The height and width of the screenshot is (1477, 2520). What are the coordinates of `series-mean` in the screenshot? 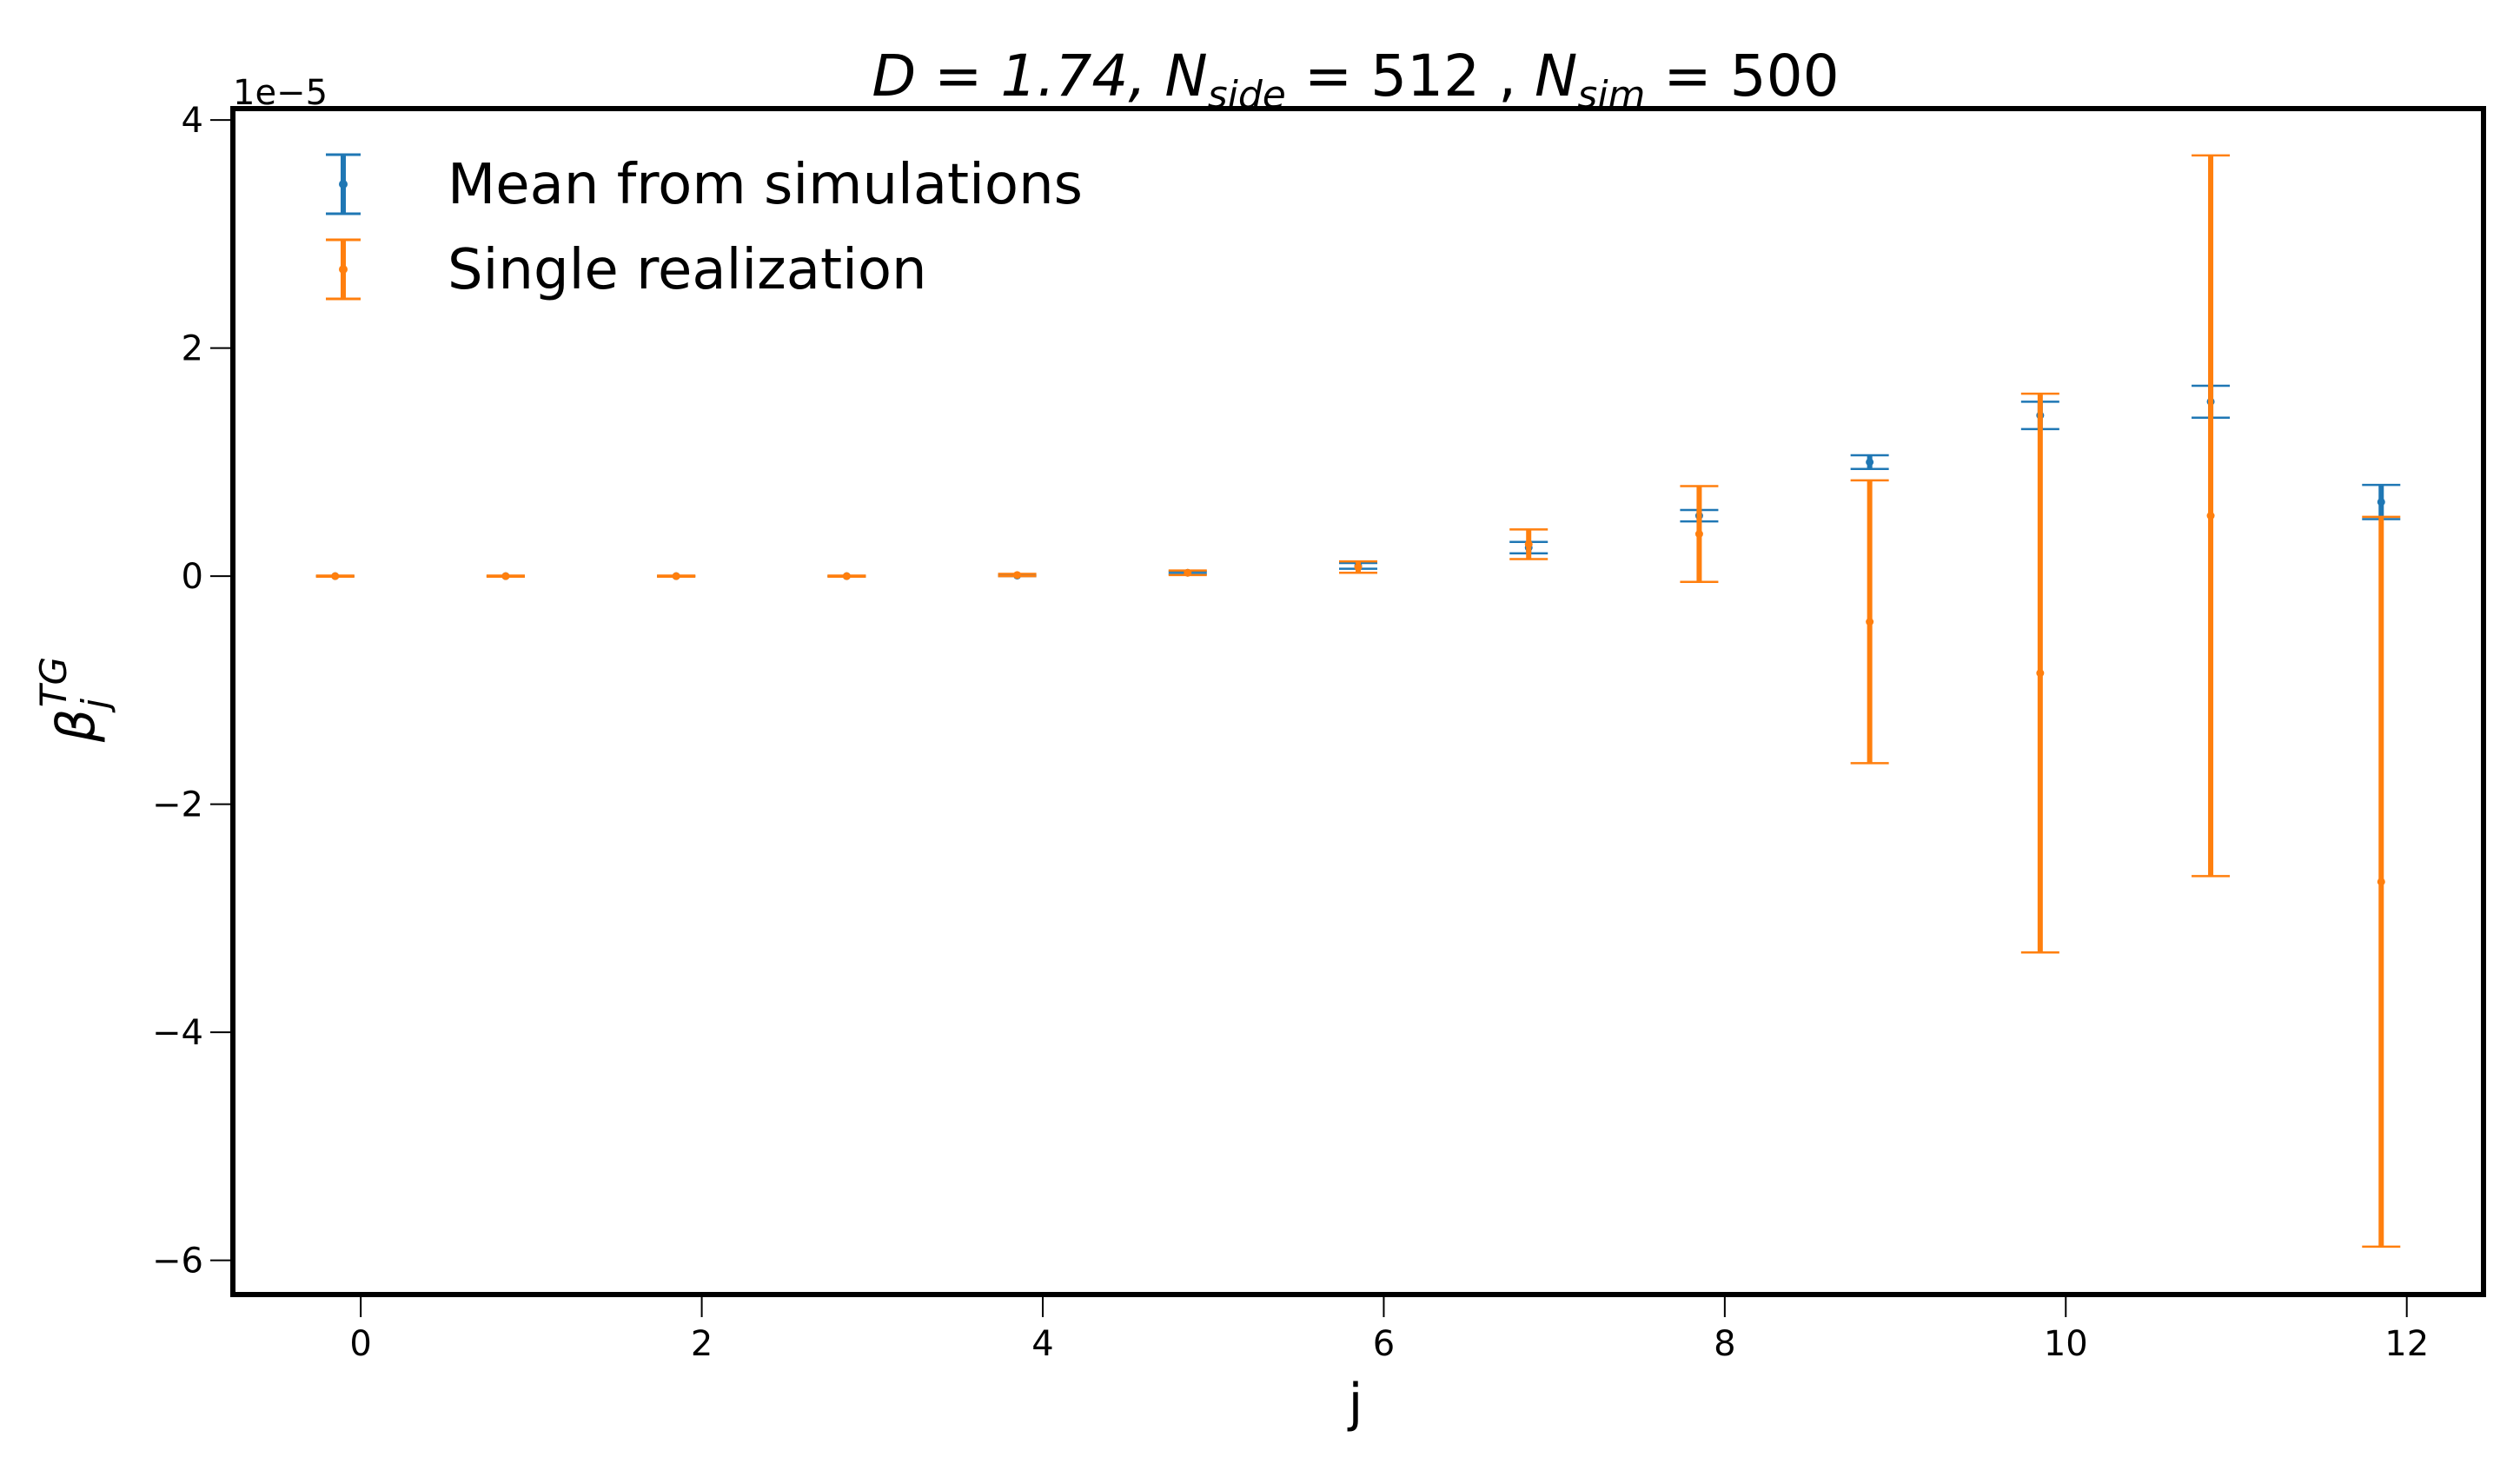 It's located at (1358, 482).